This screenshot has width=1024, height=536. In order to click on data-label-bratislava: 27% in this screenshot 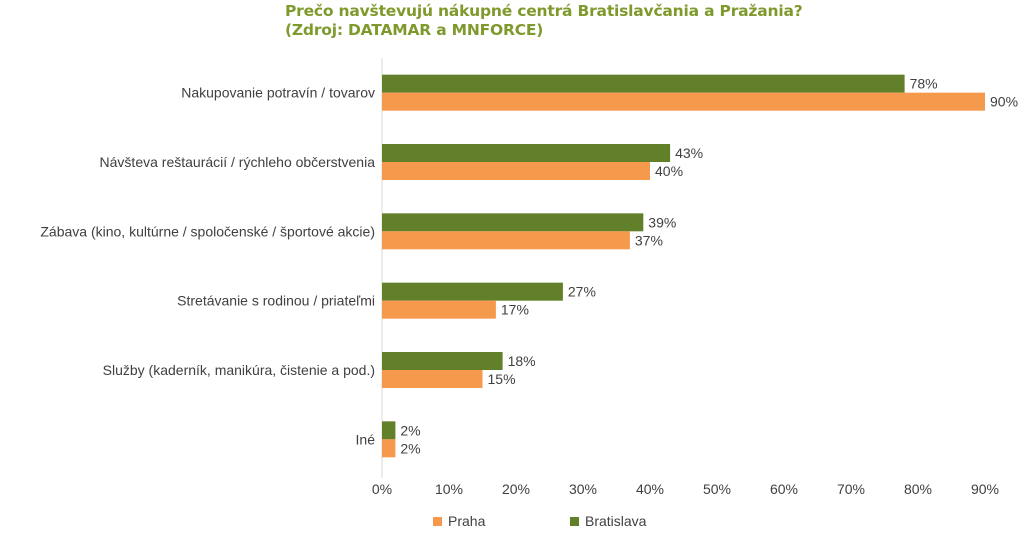, I will do `click(582, 292)`.